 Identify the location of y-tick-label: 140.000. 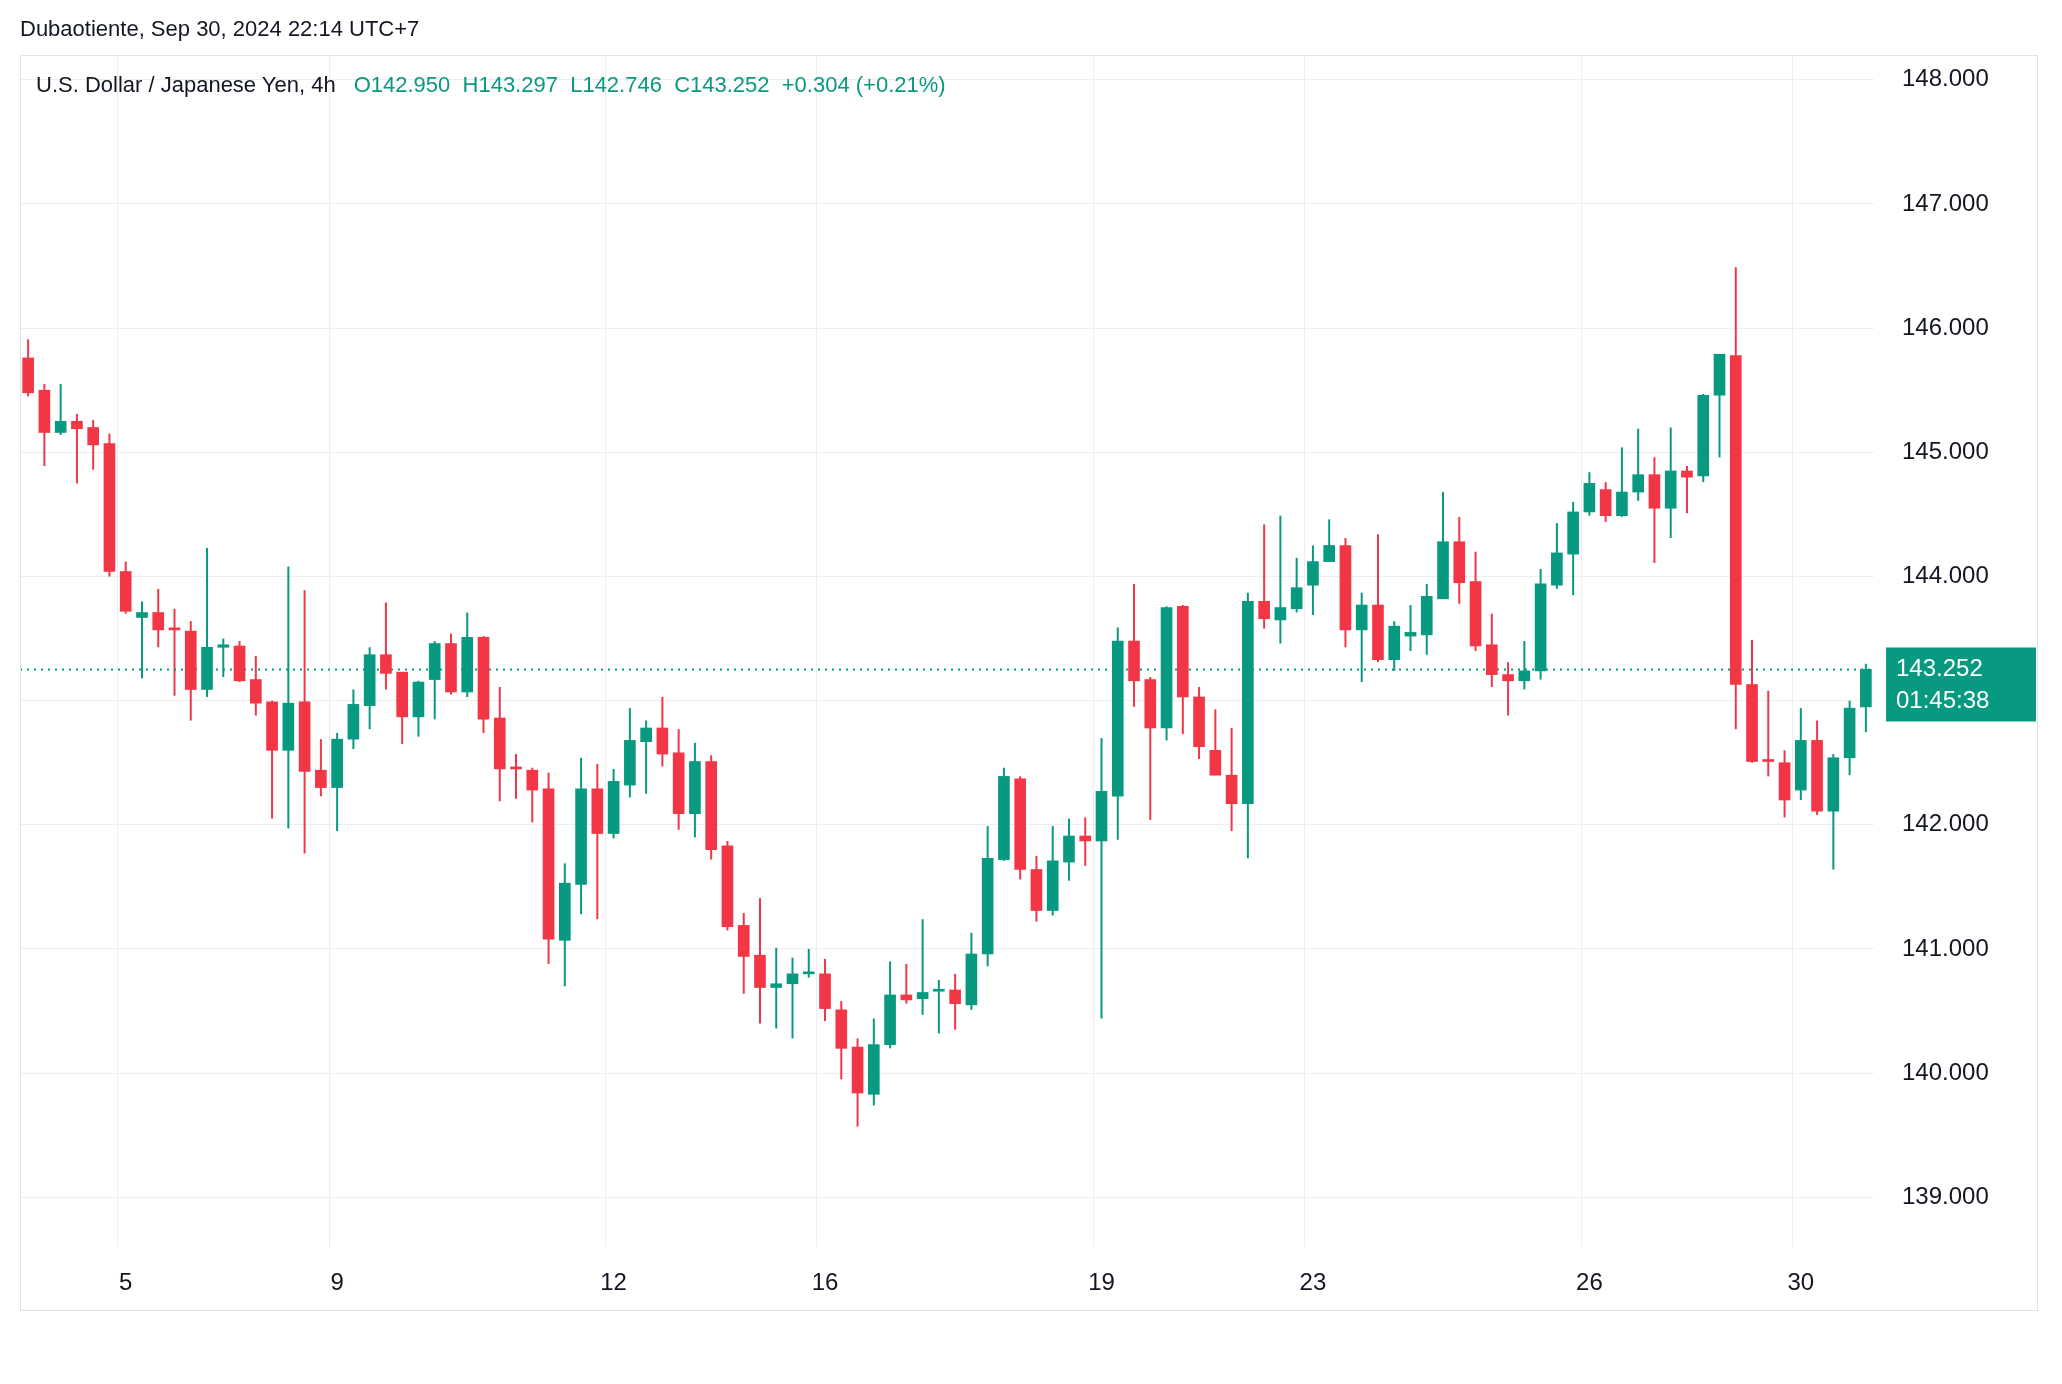
(1945, 1071).